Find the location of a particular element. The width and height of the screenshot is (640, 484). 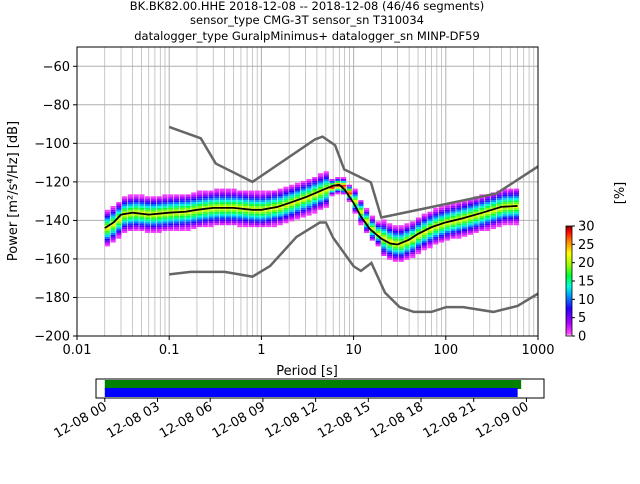

coverage-bars is located at coordinates (313, 388).